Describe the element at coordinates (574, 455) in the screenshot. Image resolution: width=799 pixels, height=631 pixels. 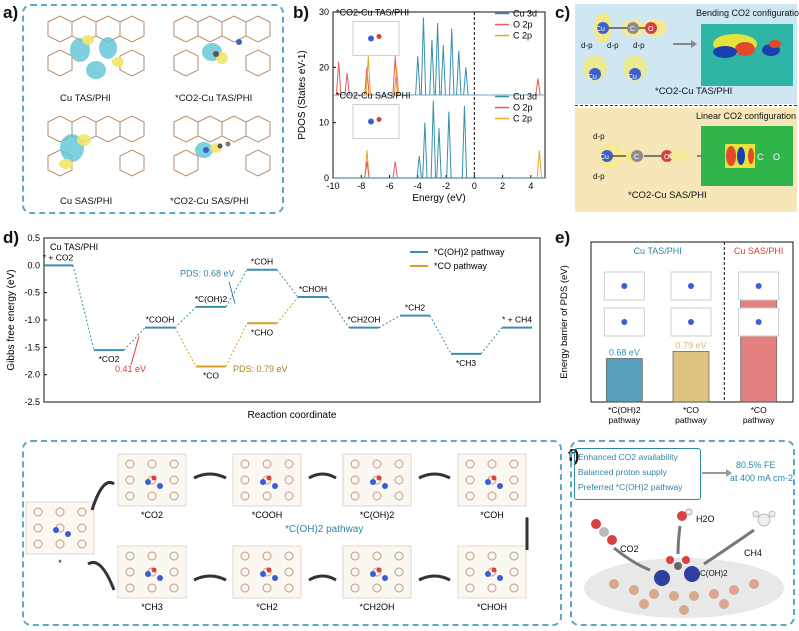
I see `panel-f-letter: f)` at that location.